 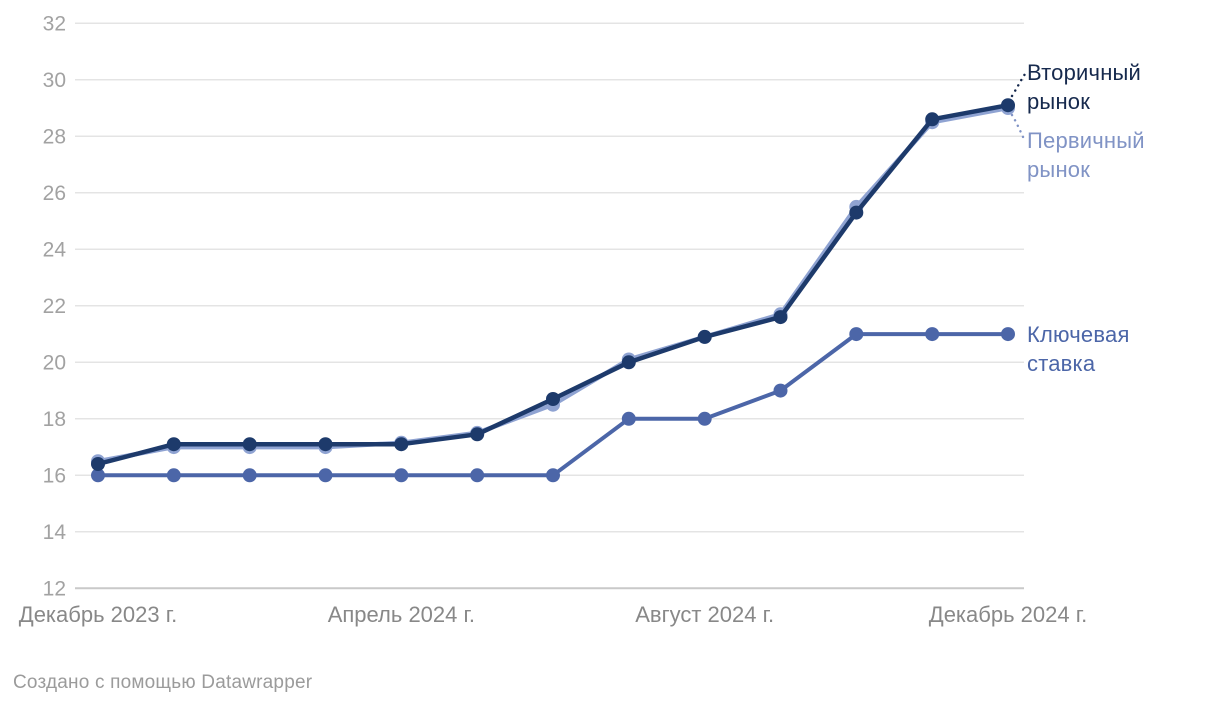 I want to click on y-tick-label: 22, so click(x=54, y=306).